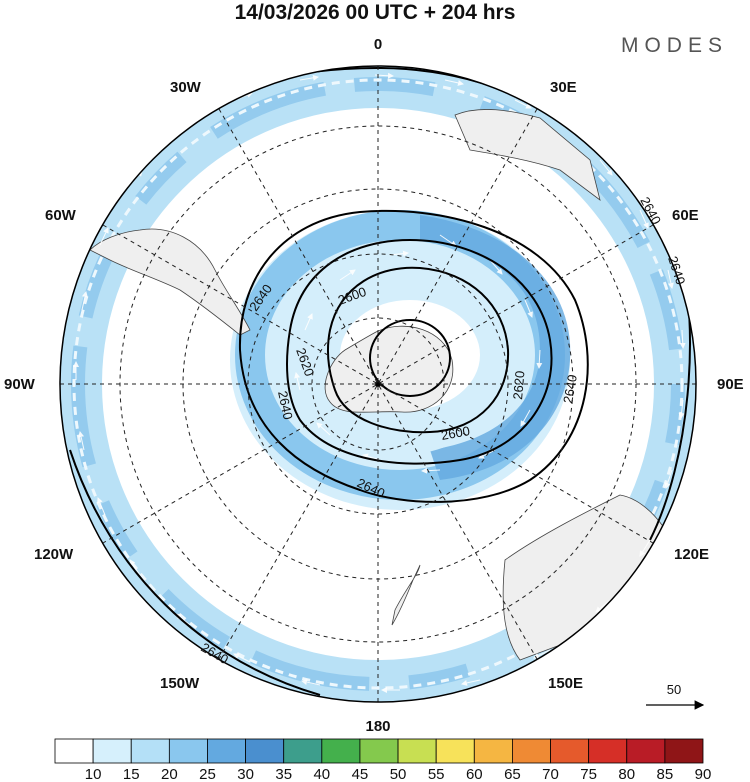 The width and height of the screenshot is (750, 782). I want to click on reference-vector-label: 50, so click(674, 689).